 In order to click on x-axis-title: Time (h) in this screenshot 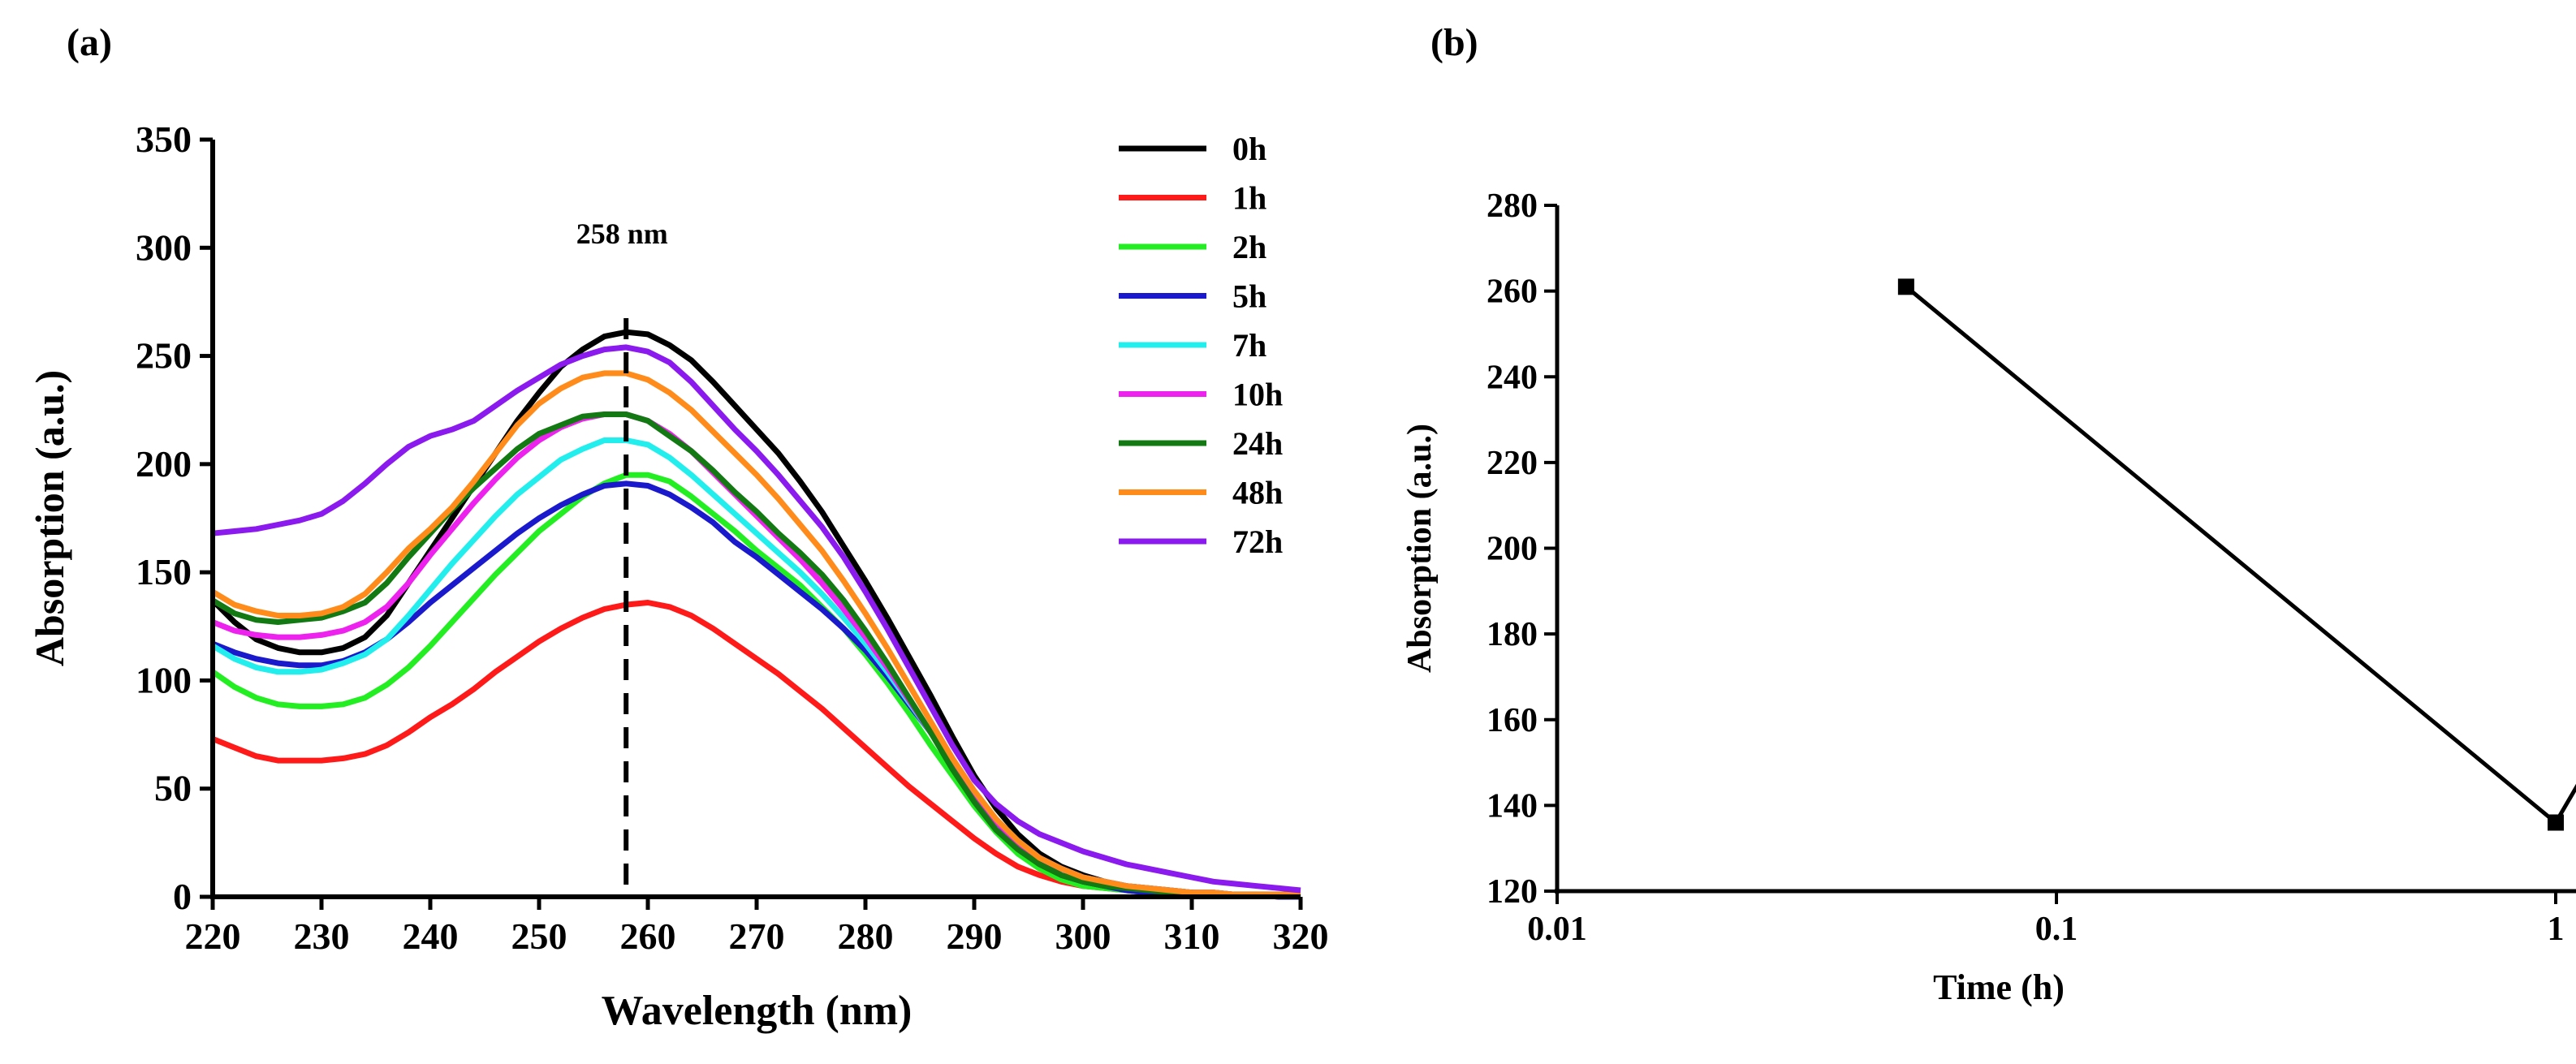, I will do `click(1999, 987)`.